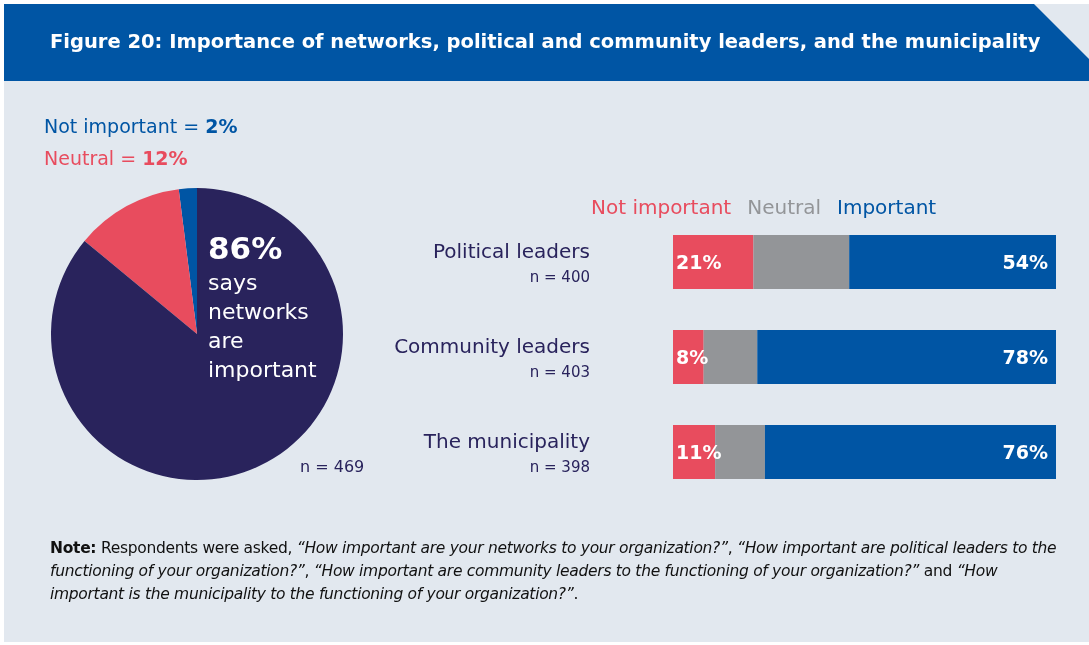 The width and height of the screenshot is (1089, 645). I want to click on y-tick-label: The municipality, so click(506, 440).